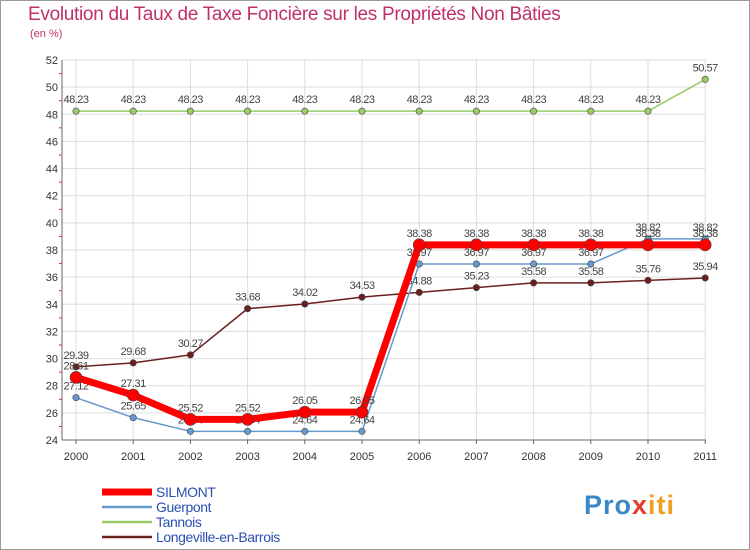 The height and width of the screenshot is (550, 750). What do you see at coordinates (52, 332) in the screenshot?
I see `y-tick-label: 32` at bounding box center [52, 332].